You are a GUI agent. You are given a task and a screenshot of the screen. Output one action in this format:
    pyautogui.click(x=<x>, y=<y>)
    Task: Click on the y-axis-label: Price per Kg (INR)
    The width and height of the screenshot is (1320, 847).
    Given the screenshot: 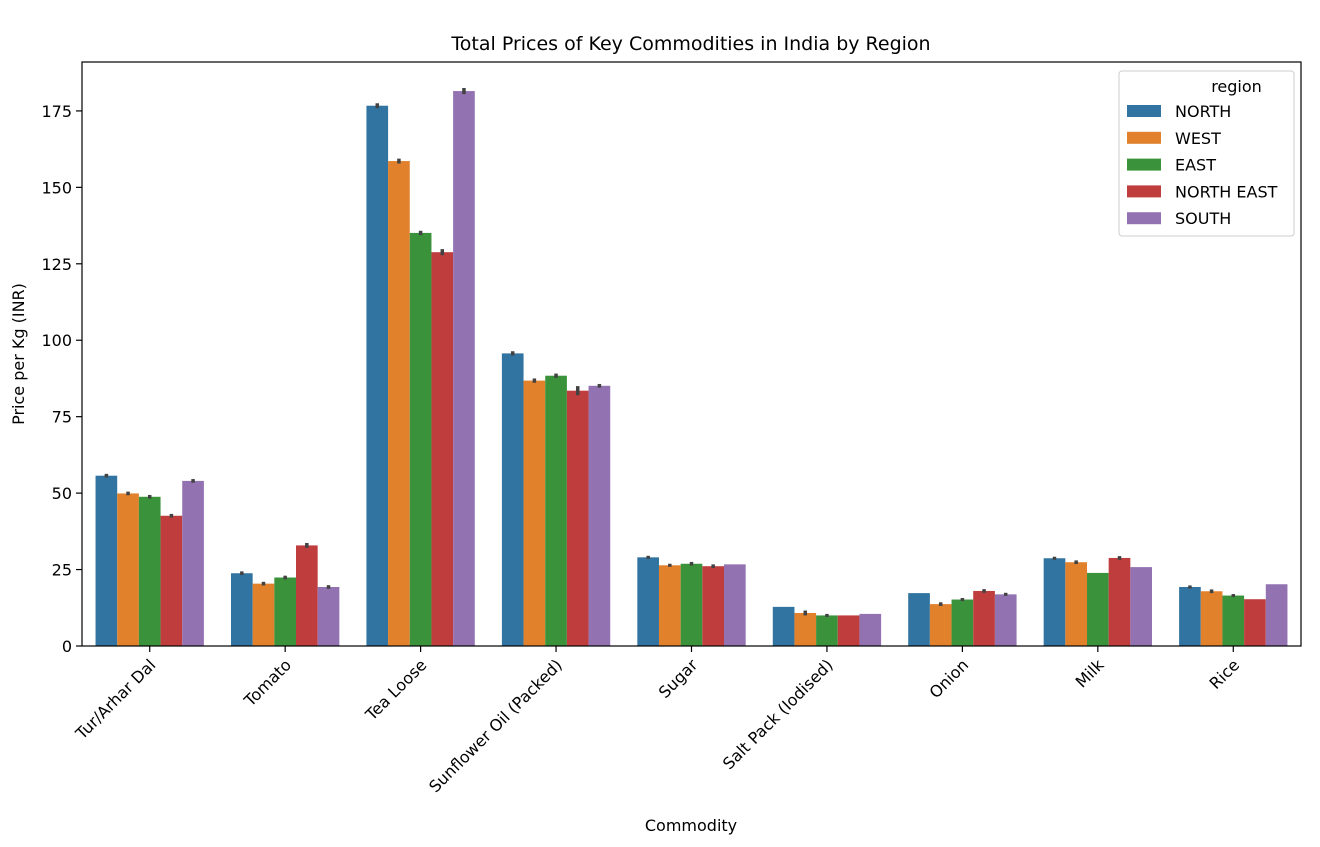 What is the action you would take?
    pyautogui.click(x=18, y=354)
    